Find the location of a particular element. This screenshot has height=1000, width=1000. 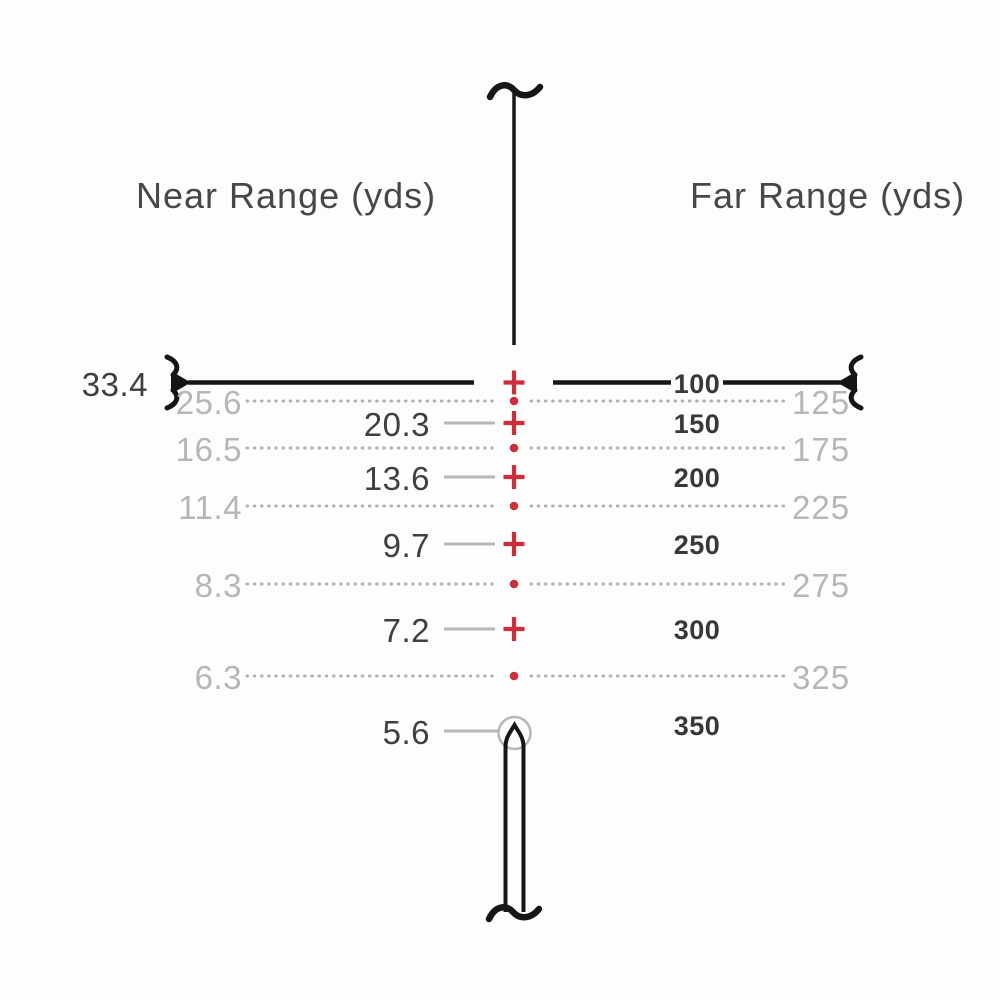

red-dot-markers is located at coordinates (514, 538).